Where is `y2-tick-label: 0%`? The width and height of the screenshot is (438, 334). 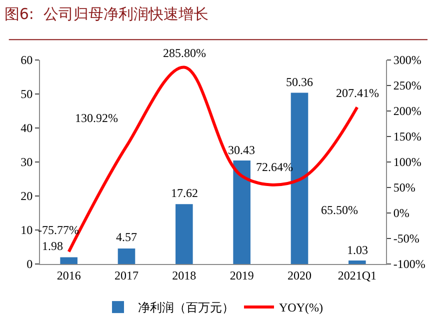 y2-tick-label: 0% is located at coordinates (401, 213).